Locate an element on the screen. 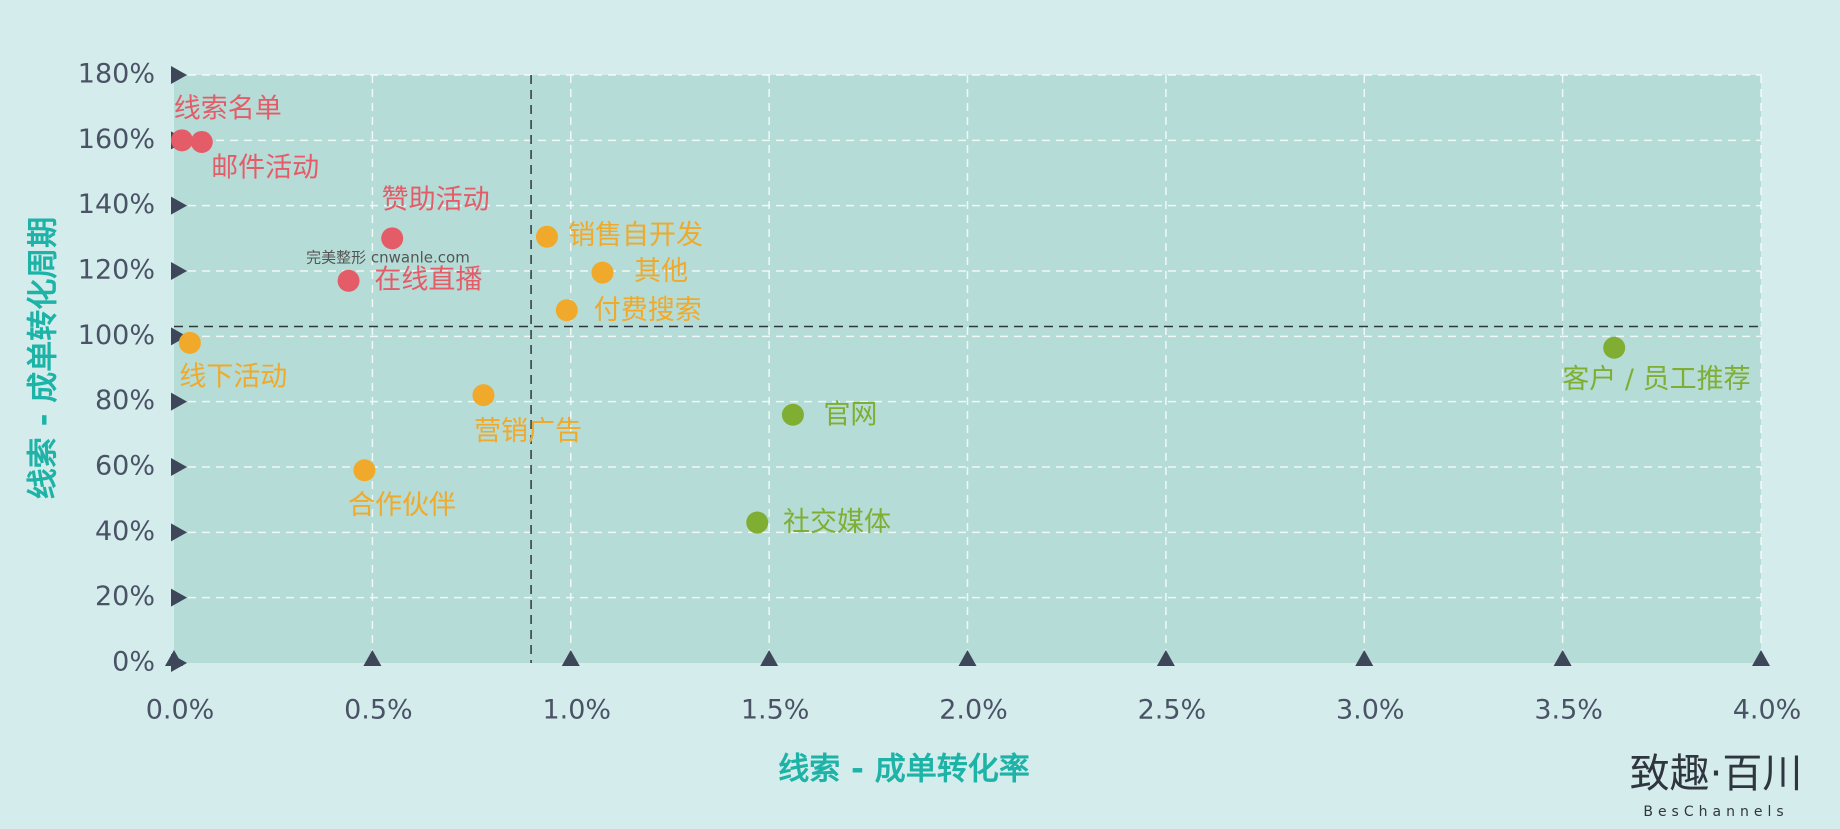  point-label: 线下活动 is located at coordinates (233, 377).